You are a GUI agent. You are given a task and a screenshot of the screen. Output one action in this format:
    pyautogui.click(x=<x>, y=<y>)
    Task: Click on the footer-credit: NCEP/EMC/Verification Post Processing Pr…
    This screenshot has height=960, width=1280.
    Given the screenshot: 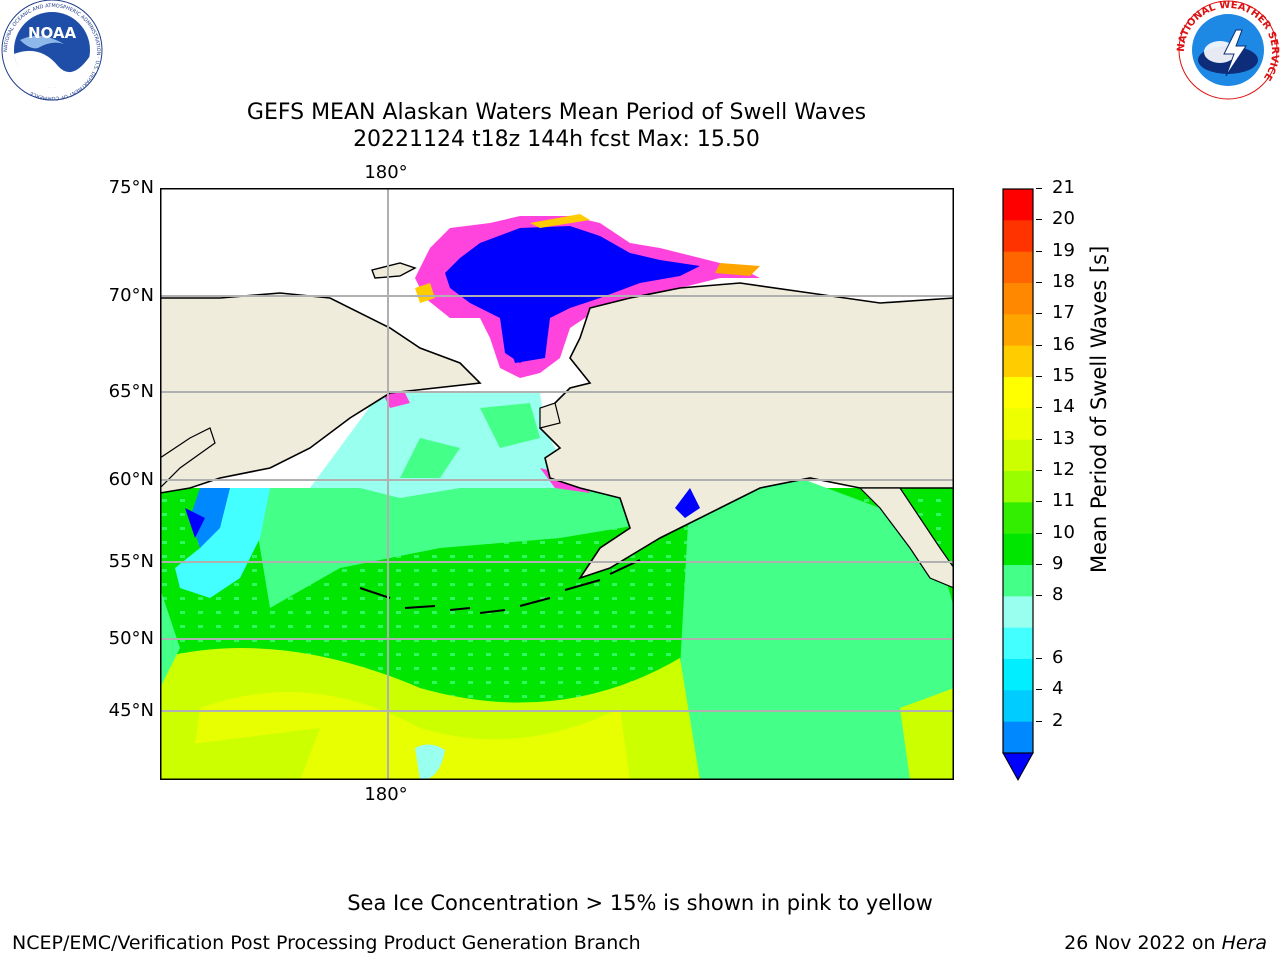 What is the action you would take?
    pyautogui.click(x=326, y=943)
    